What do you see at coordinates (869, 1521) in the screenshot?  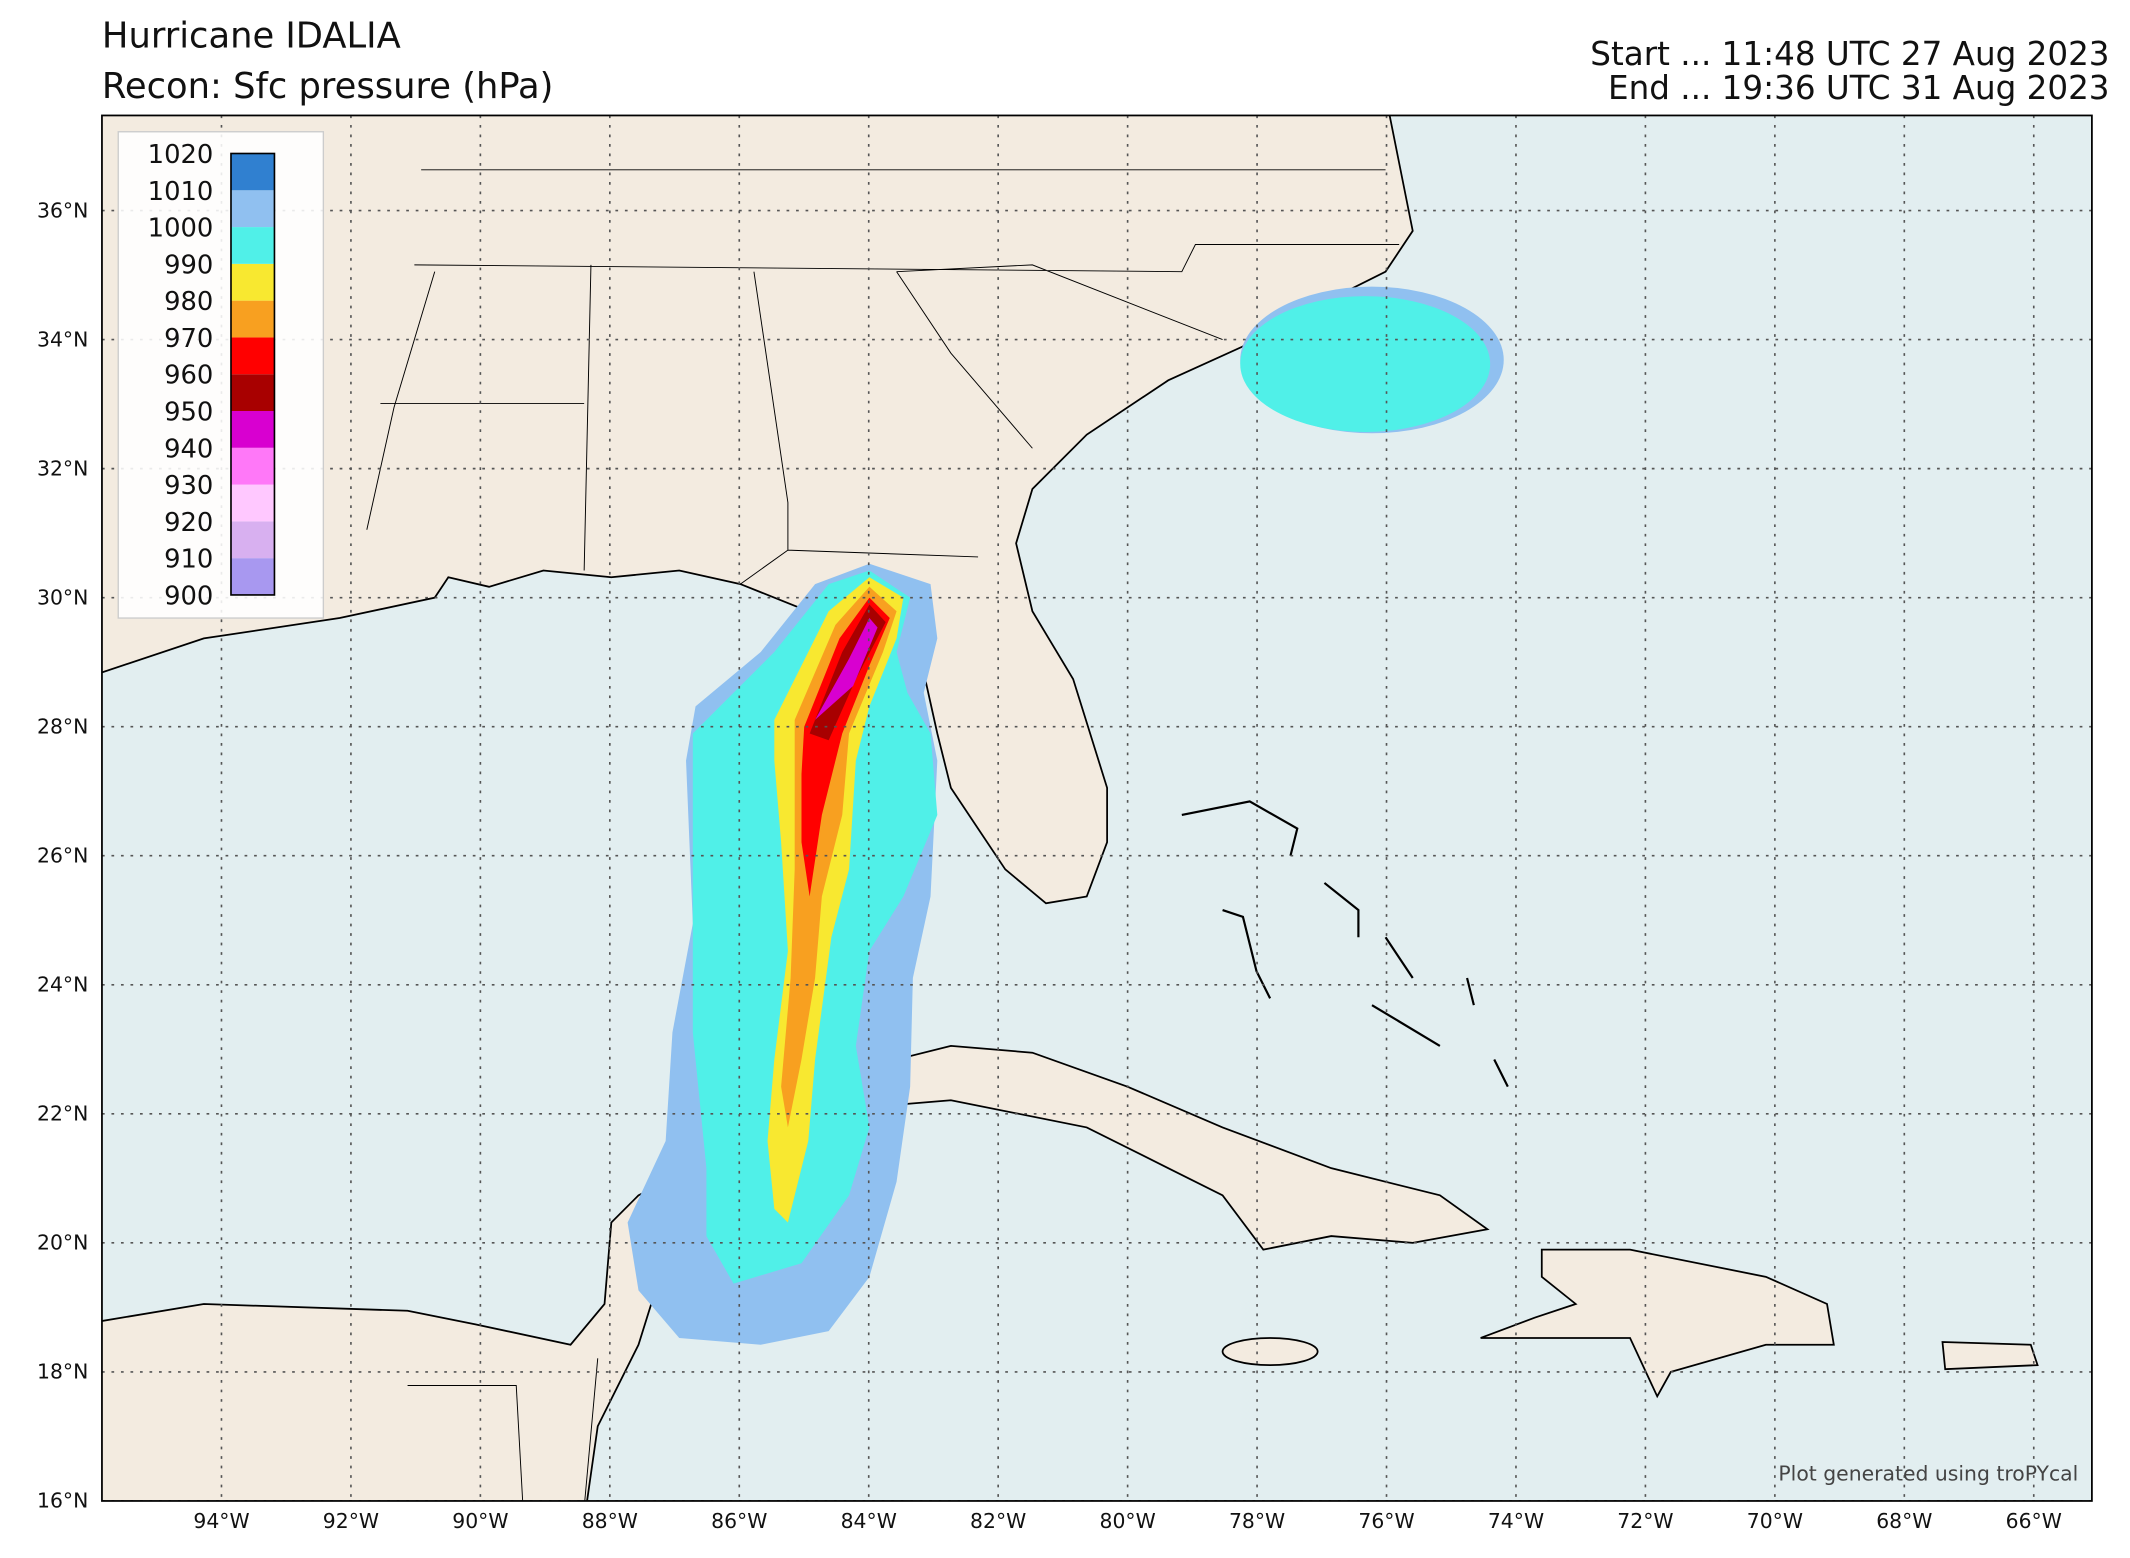 I see `lon-label: 84°W` at bounding box center [869, 1521].